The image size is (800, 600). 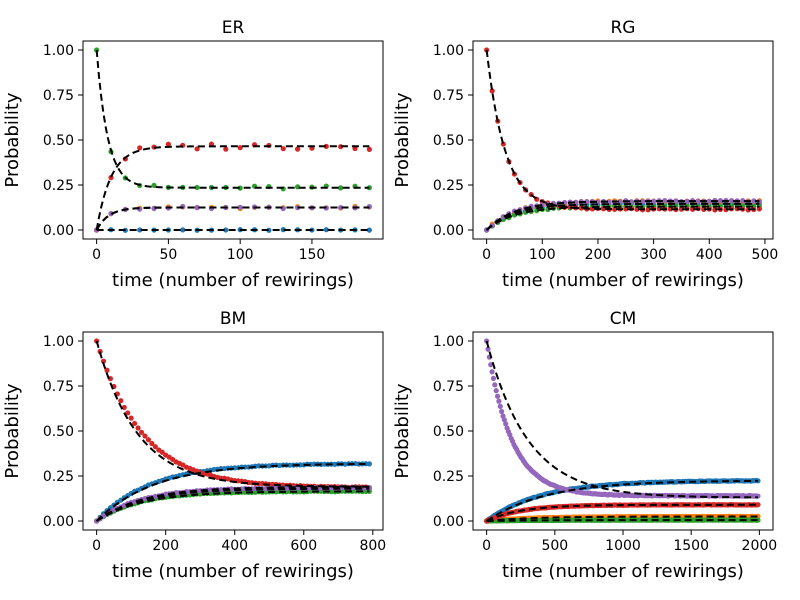 What do you see at coordinates (303, 546) in the screenshot?
I see `x-tick-label: 600` at bounding box center [303, 546].